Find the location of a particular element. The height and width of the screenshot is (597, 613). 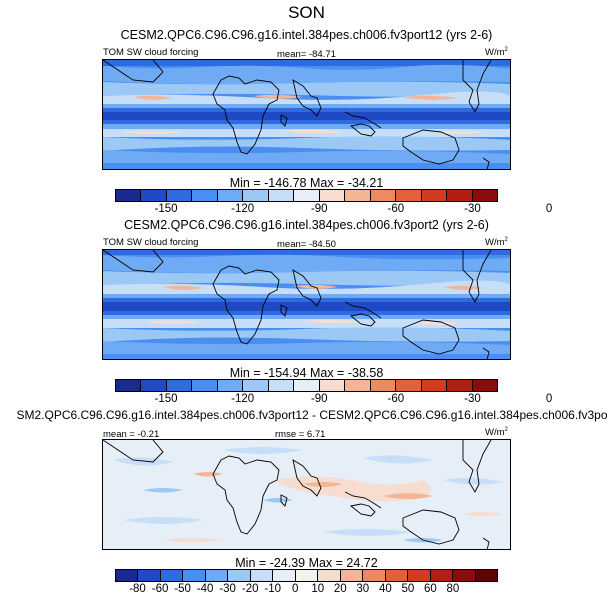

panel-3-colorbar-ticks: -80 -60 -50 -40 -30 -20 -10 0 10 20 30 40 50 60 80 is located at coordinates (306, 590).